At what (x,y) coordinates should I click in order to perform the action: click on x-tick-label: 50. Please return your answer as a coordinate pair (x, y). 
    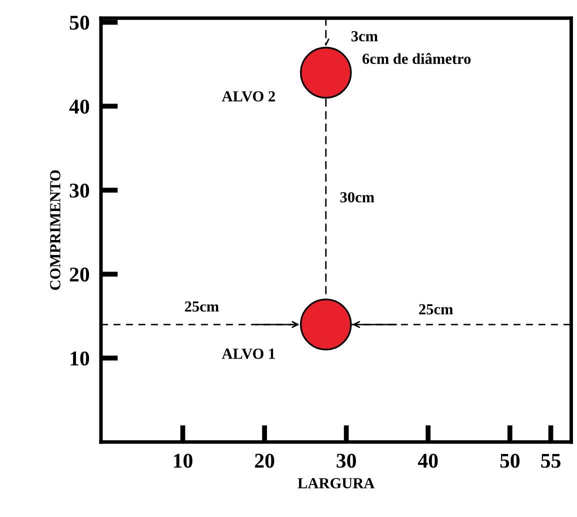
    Looking at the image, I should click on (510, 461).